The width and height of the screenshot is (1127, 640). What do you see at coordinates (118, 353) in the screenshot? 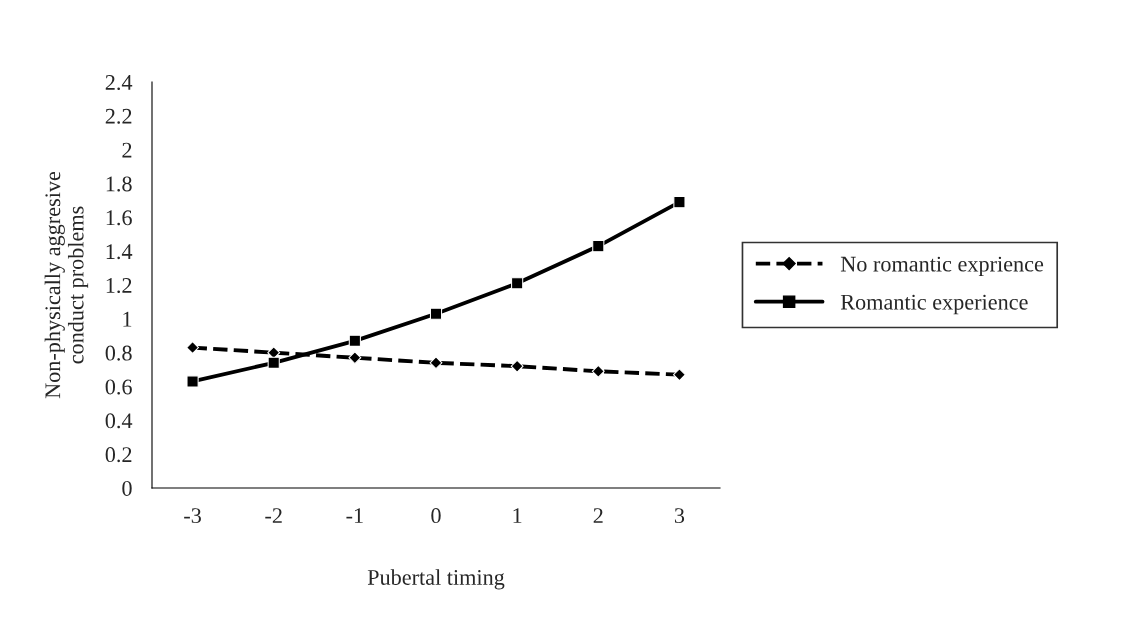
I see `y-tick-label: 0.8` at bounding box center [118, 353].